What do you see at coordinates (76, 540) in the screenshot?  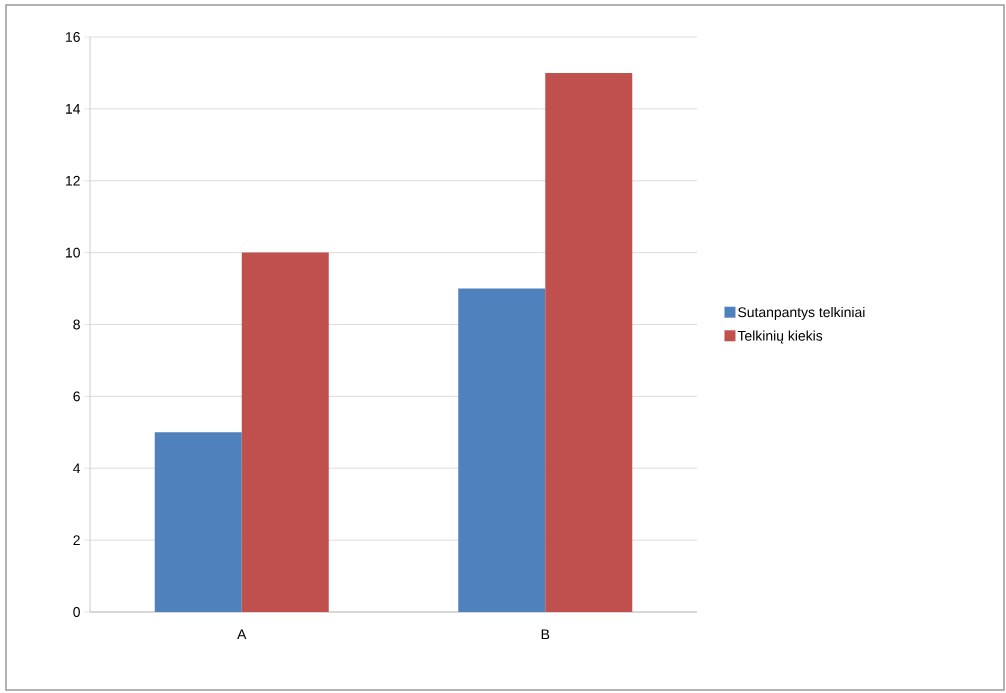 I see `y-tick-label: 2` at bounding box center [76, 540].